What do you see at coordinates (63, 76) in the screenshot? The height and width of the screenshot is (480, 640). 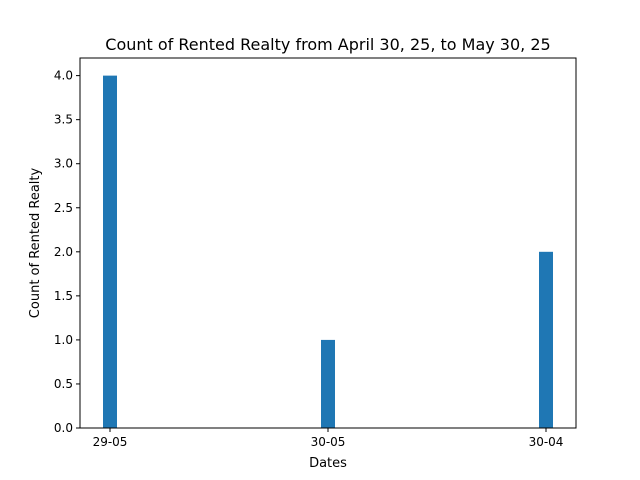 I see `y-tick-label: 4.0` at bounding box center [63, 76].